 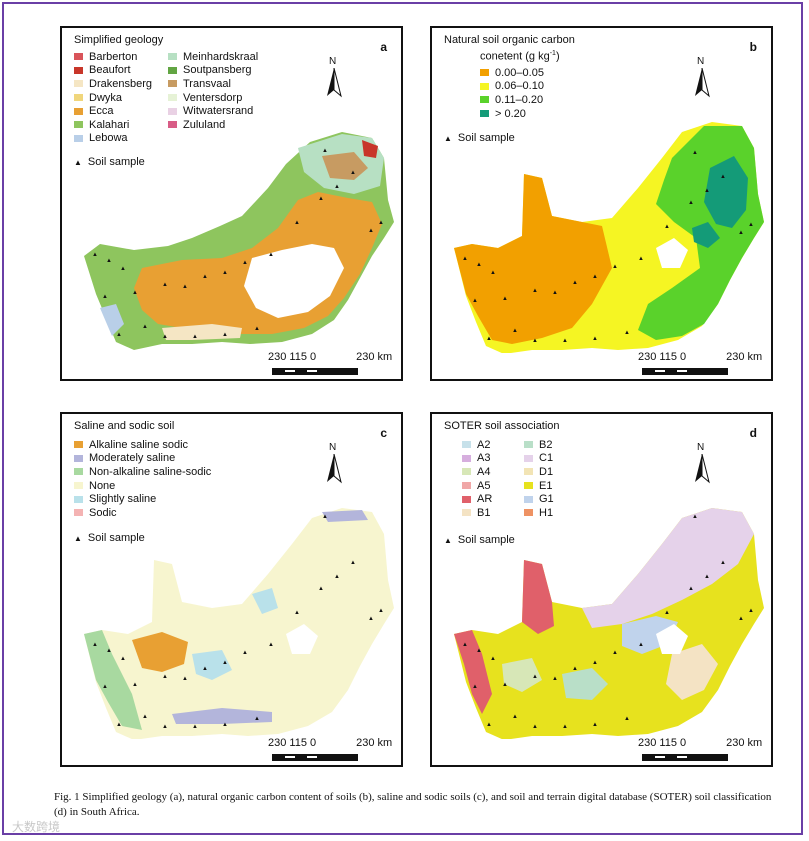 I want to click on panel-d-legend-col1: A2 A3 A4 A5 AR B1, so click(x=477, y=479).